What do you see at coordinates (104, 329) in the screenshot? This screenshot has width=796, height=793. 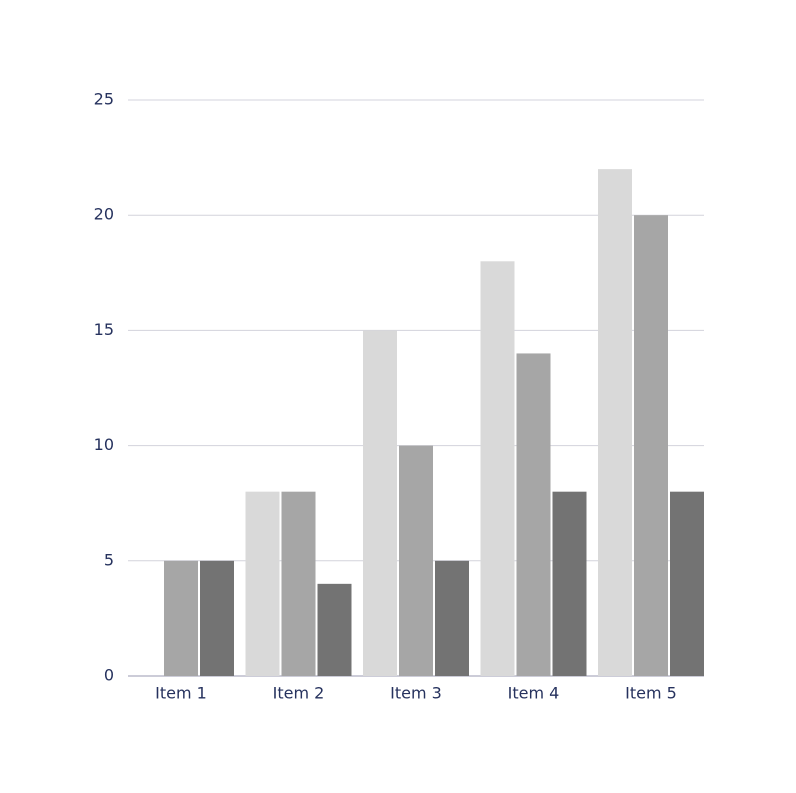 I see `y-tick-label: 15` at bounding box center [104, 329].